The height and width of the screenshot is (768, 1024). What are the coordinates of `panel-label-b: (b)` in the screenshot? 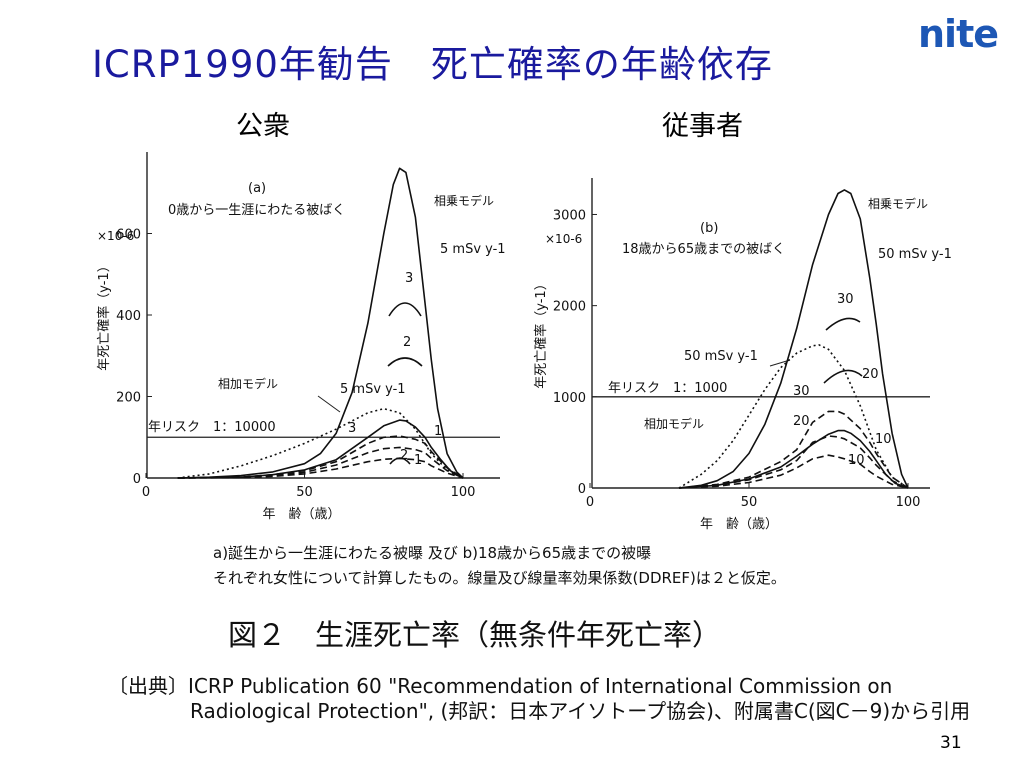 It's located at (709, 228).